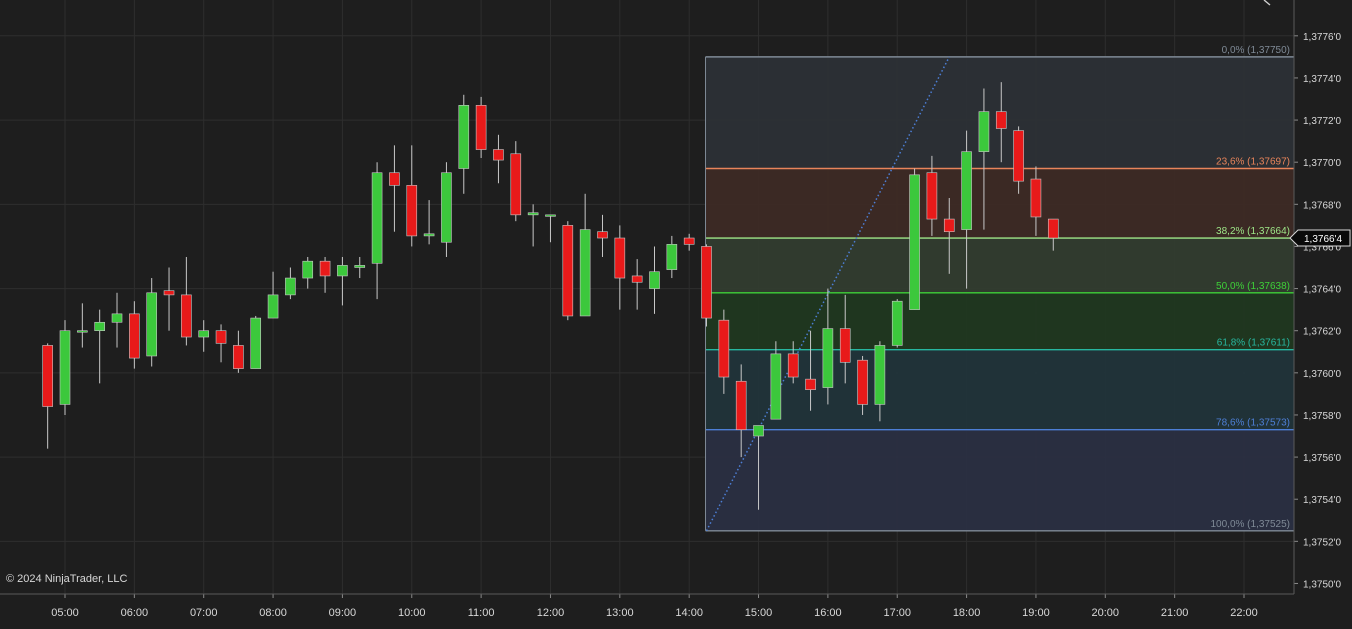 The width and height of the screenshot is (1352, 629). I want to click on price-marker-label: 1,3766'4, so click(1323, 239).